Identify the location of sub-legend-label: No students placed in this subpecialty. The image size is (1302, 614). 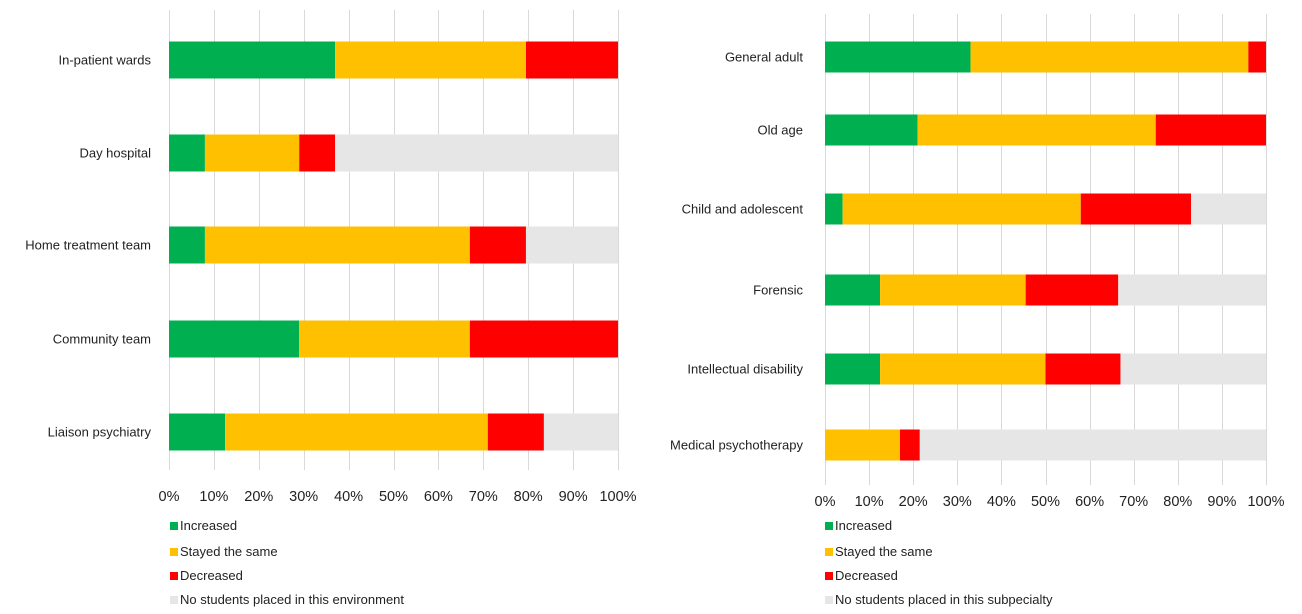
(944, 599).